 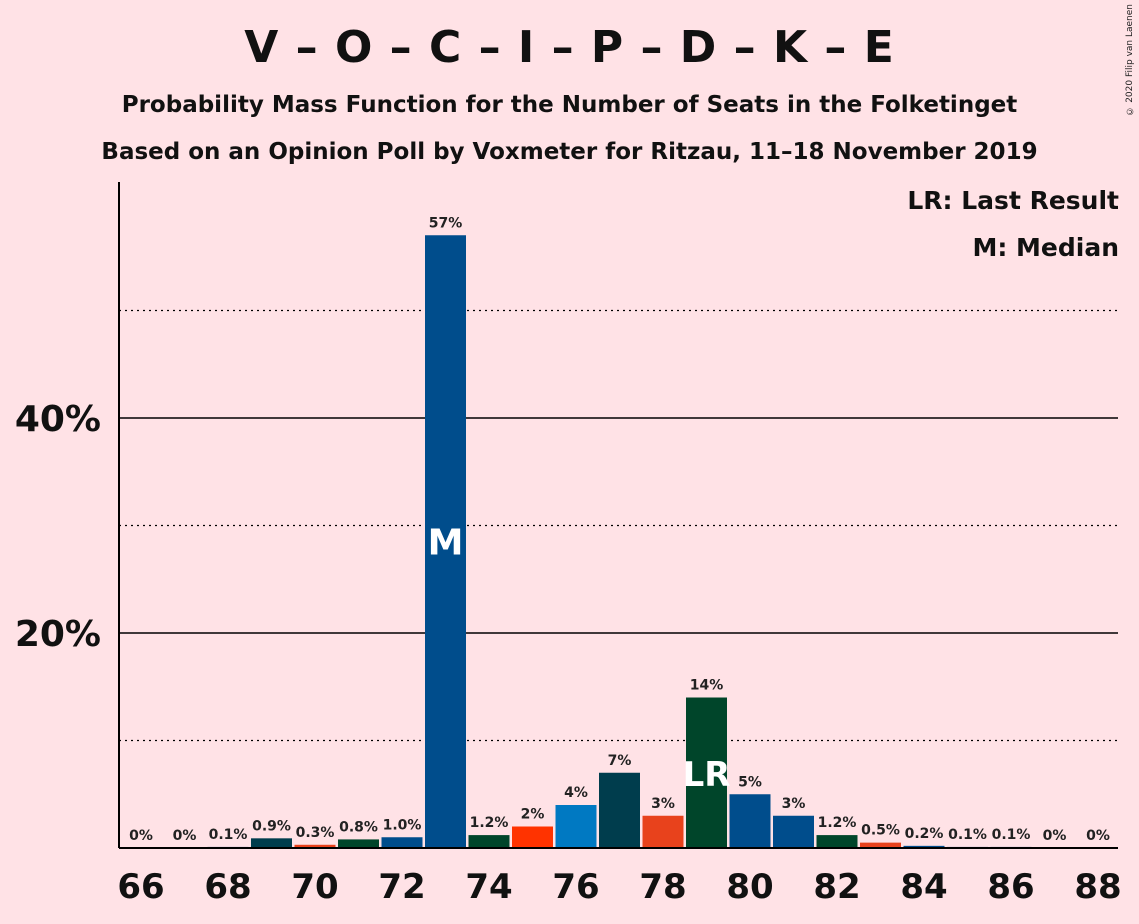 I want to click on bar-value-label: 0.3%, so click(x=315, y=833).